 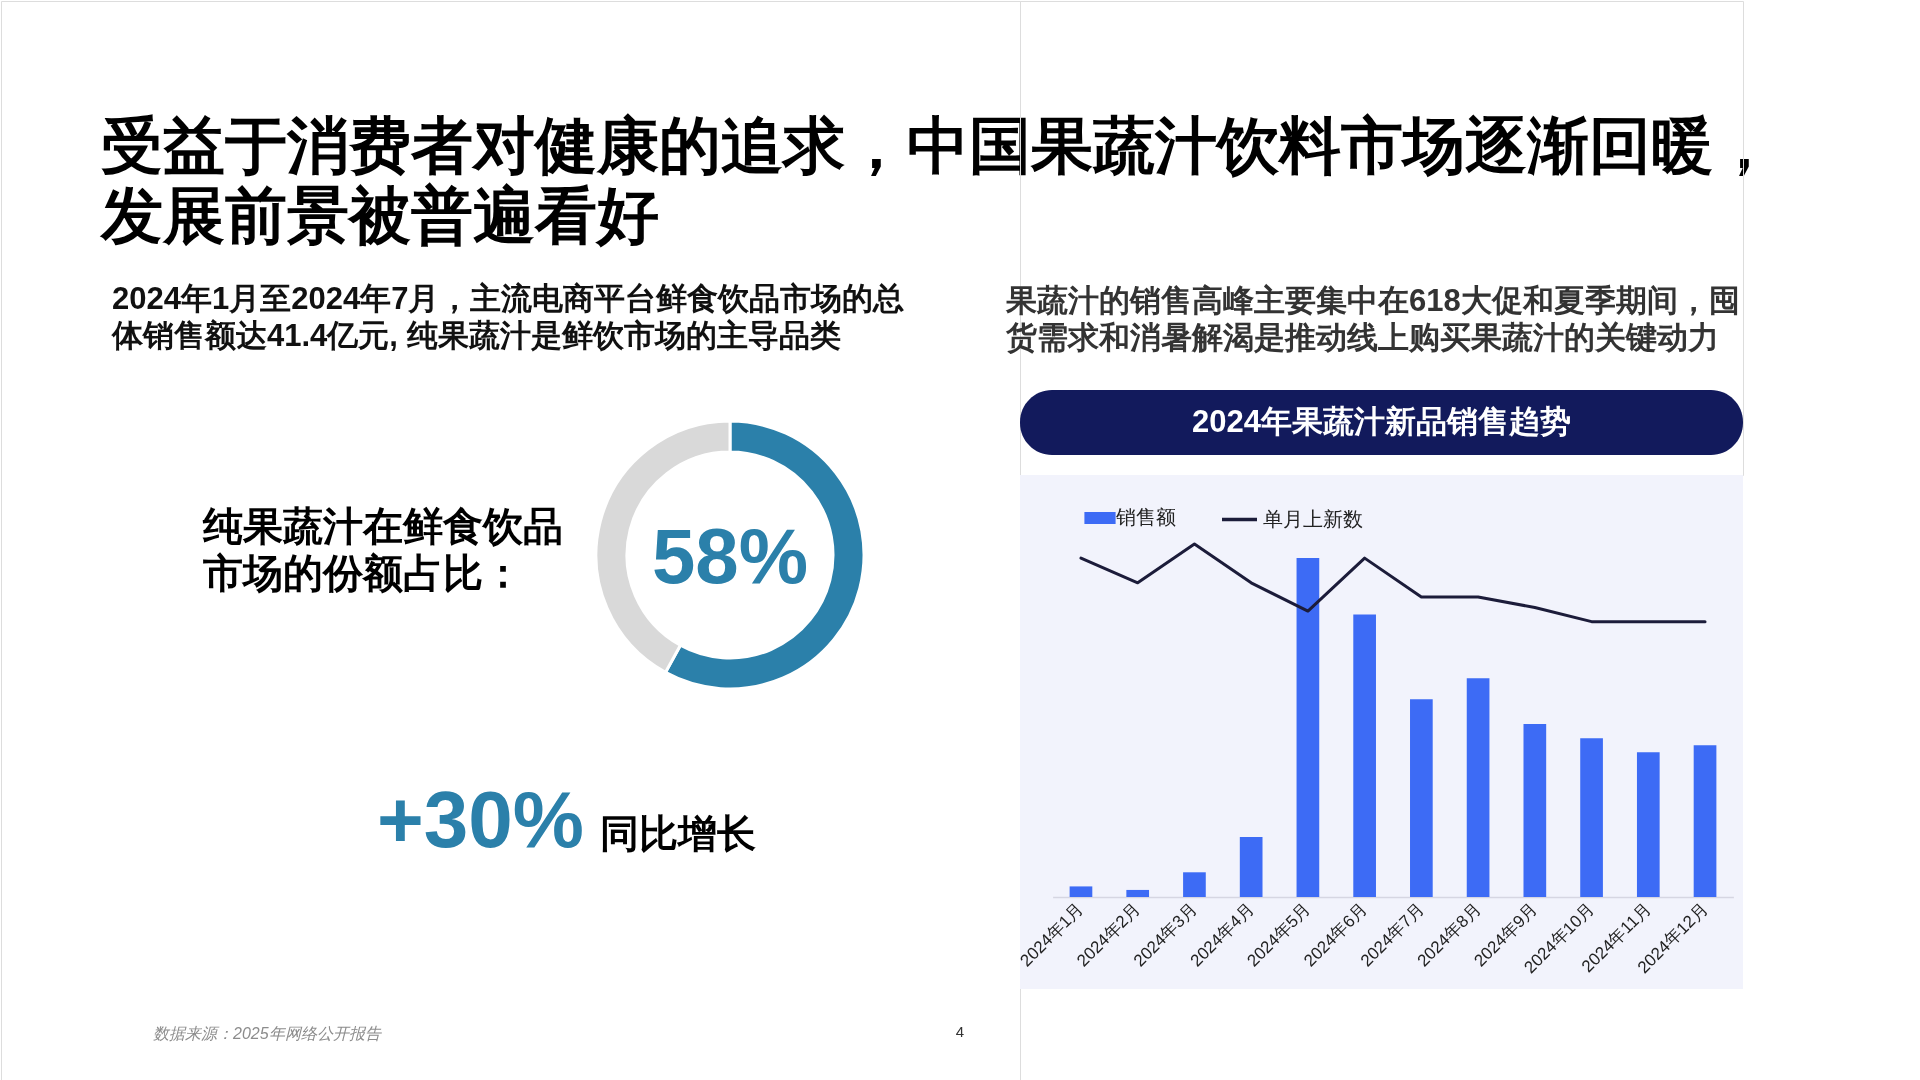 I want to click on source-note: 数据来源：2025年网络公开报告, so click(x=267, y=1033).